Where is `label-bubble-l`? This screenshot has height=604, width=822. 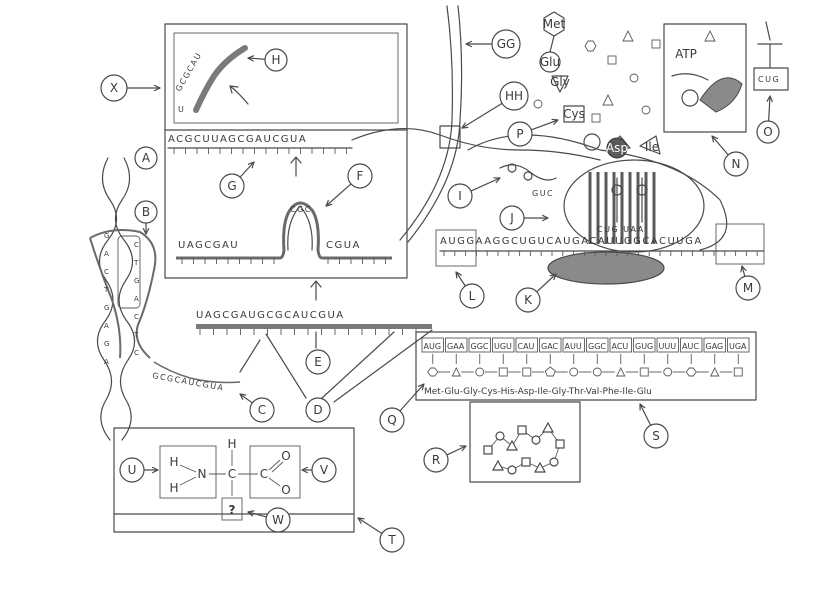
label-bubble-l is located at coordinates (472, 296).